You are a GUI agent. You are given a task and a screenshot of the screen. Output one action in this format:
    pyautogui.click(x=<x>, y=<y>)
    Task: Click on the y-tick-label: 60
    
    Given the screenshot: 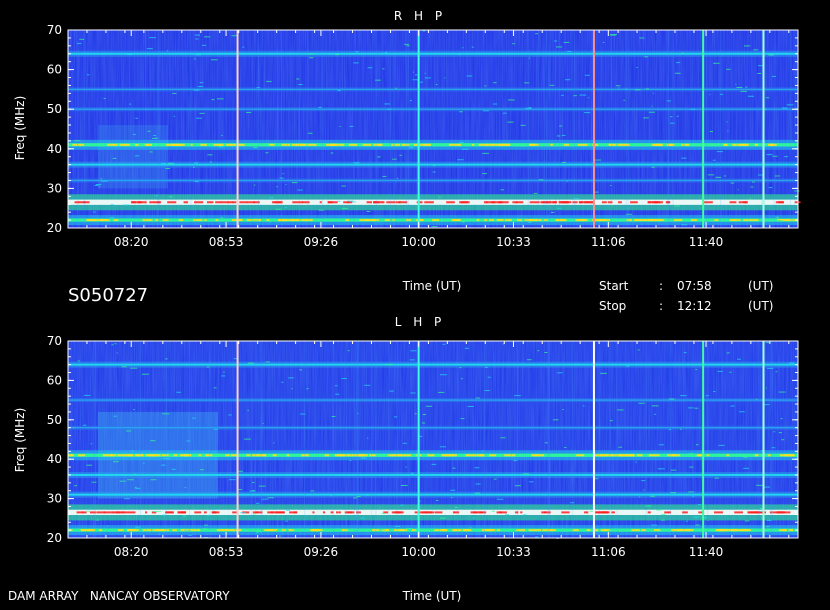 What is the action you would take?
    pyautogui.click(x=54, y=70)
    